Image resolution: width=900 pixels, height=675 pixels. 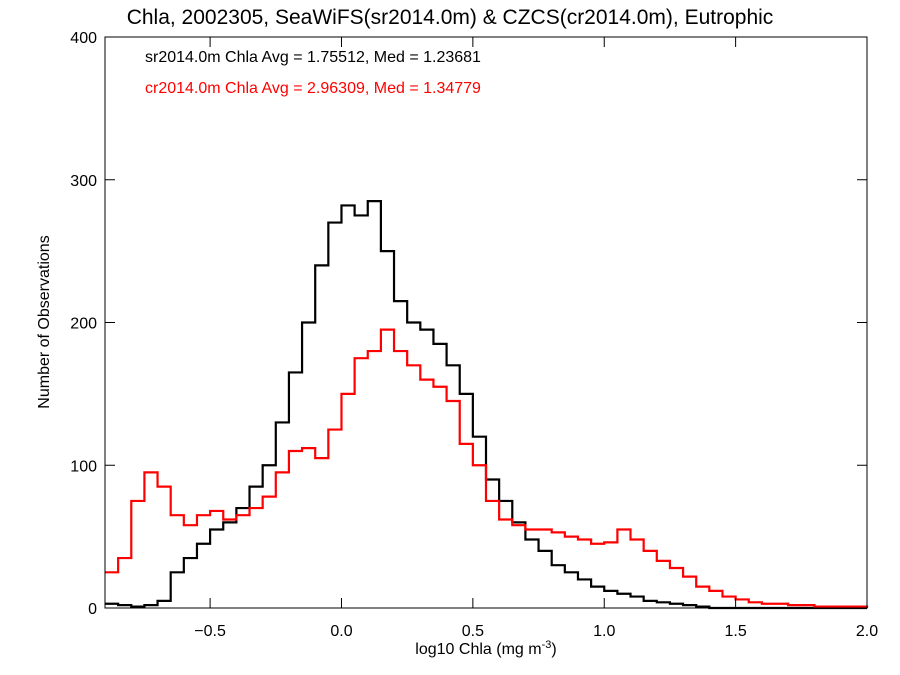 I want to click on x-tick-label: −0.5, so click(x=210, y=631).